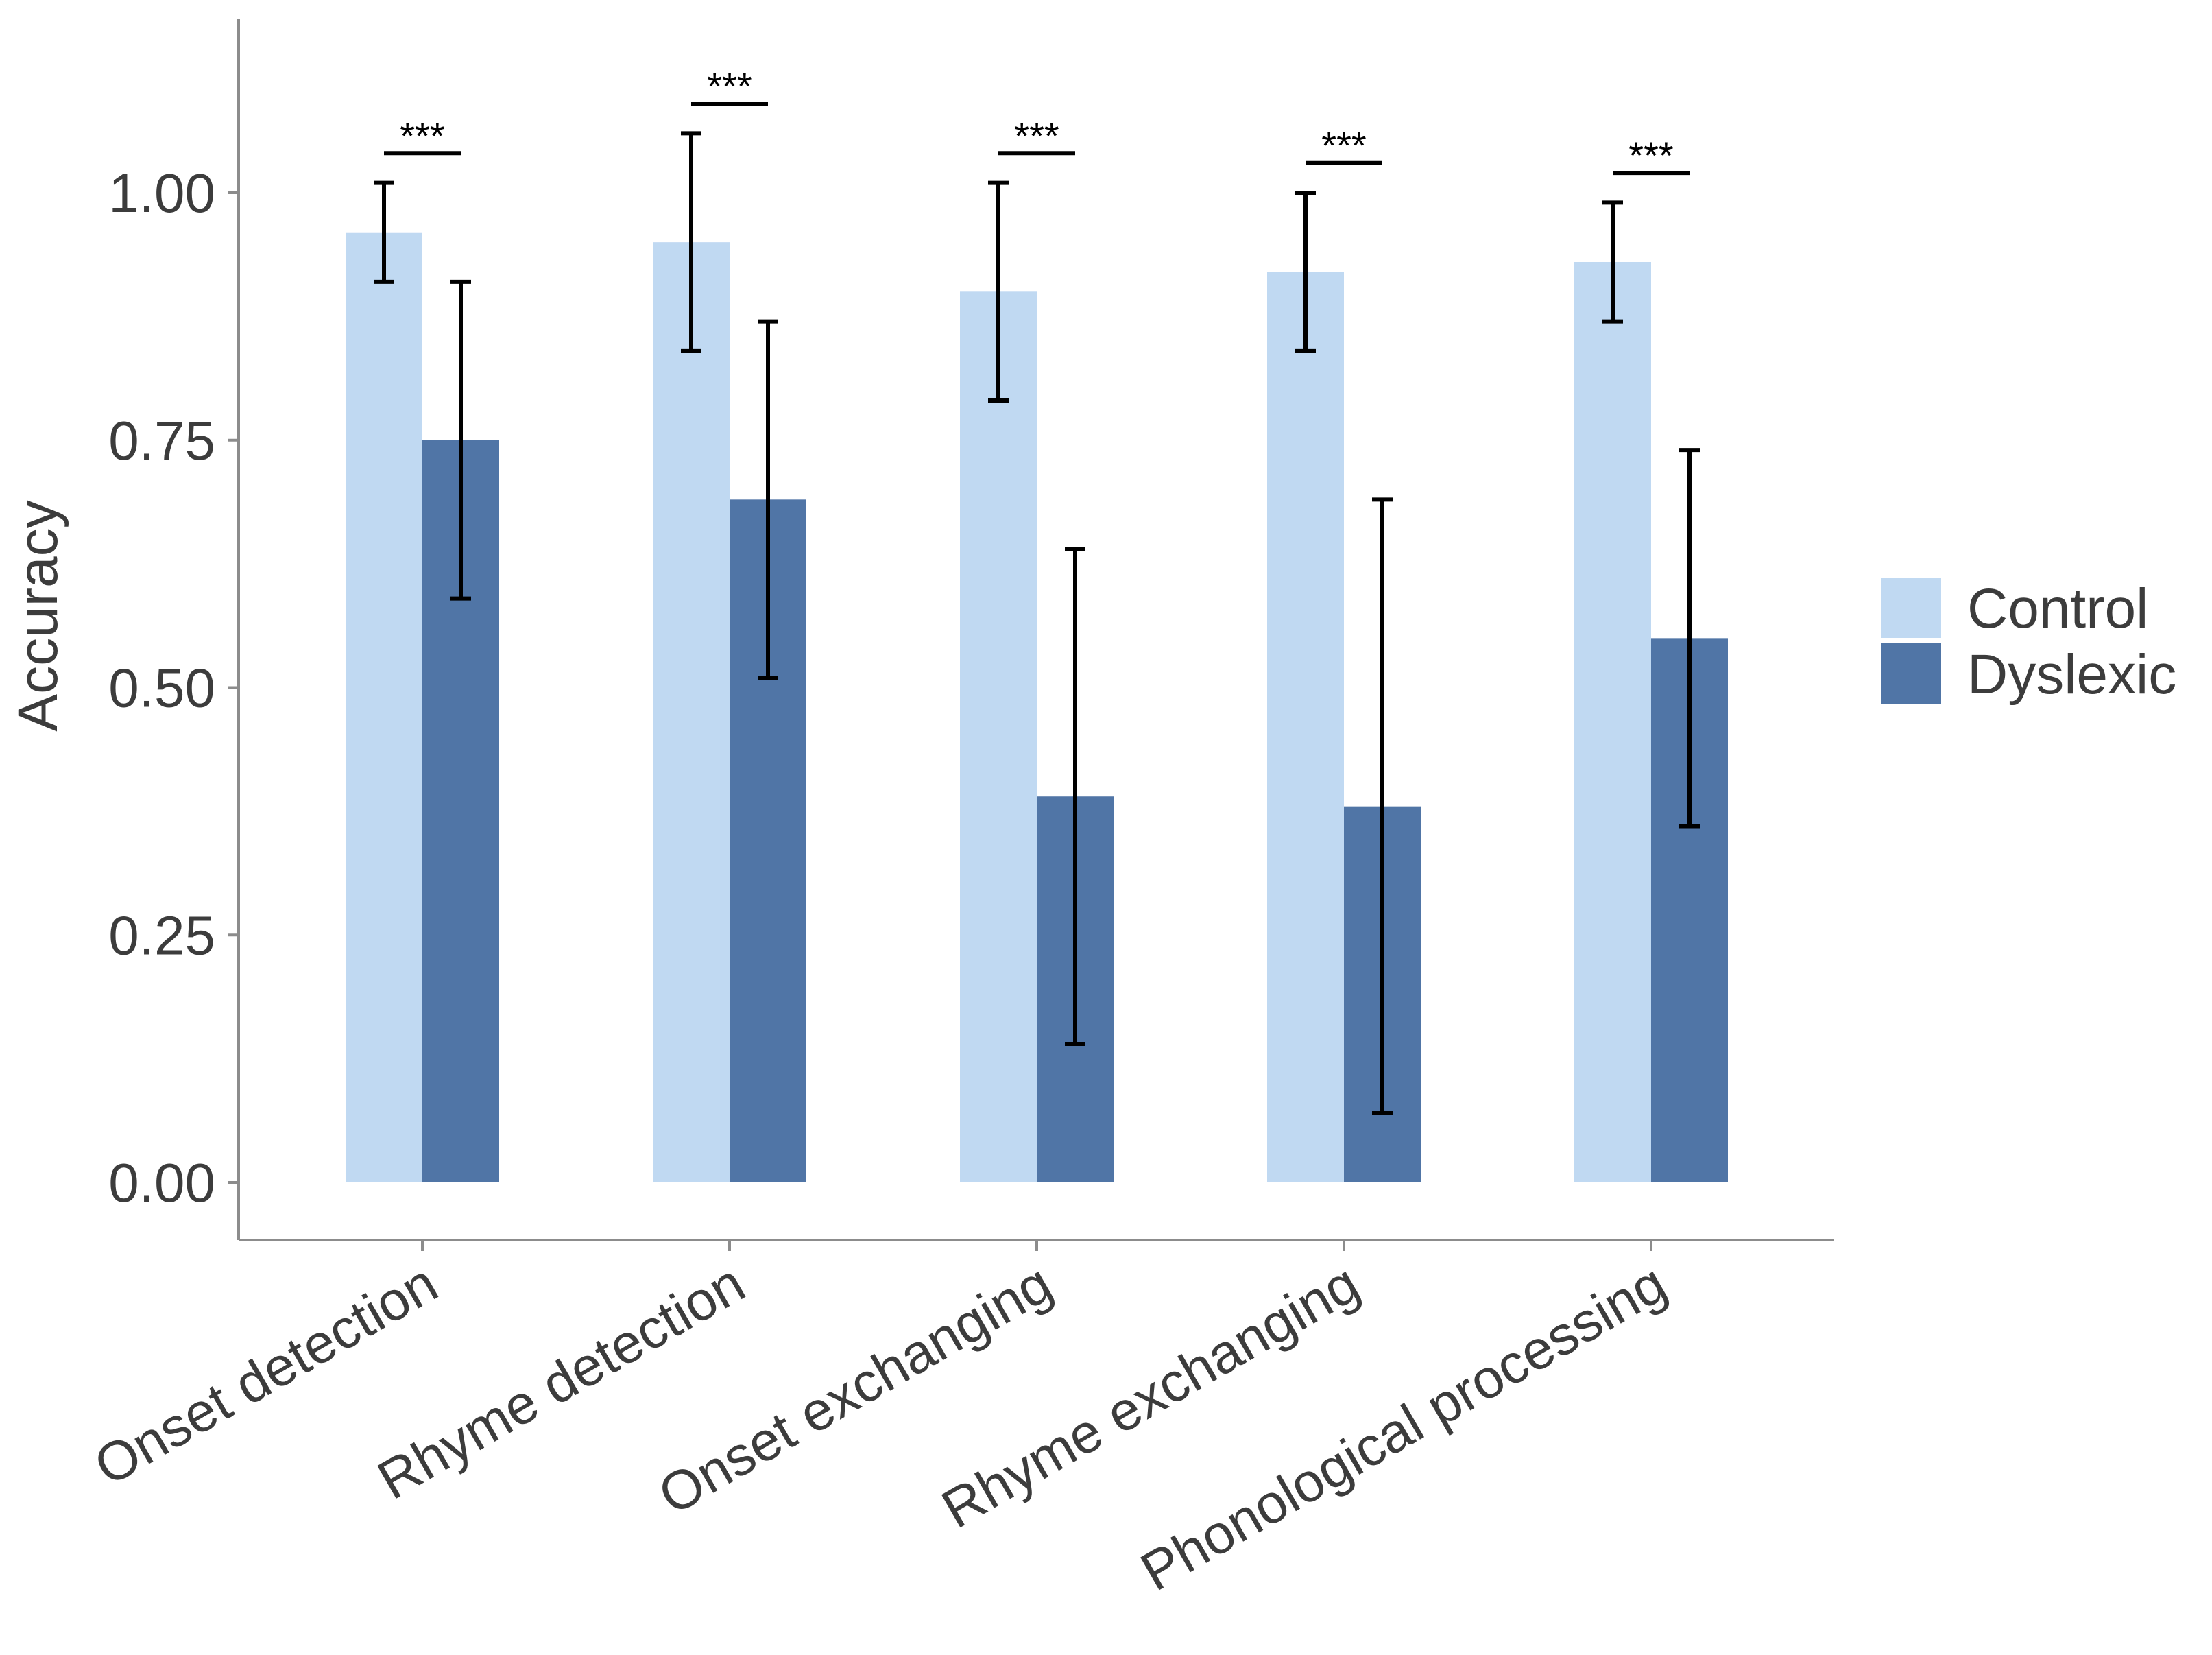  Describe the element at coordinates (691, 242) in the screenshot. I see `errorbar-control-rhyme-detection` at that location.